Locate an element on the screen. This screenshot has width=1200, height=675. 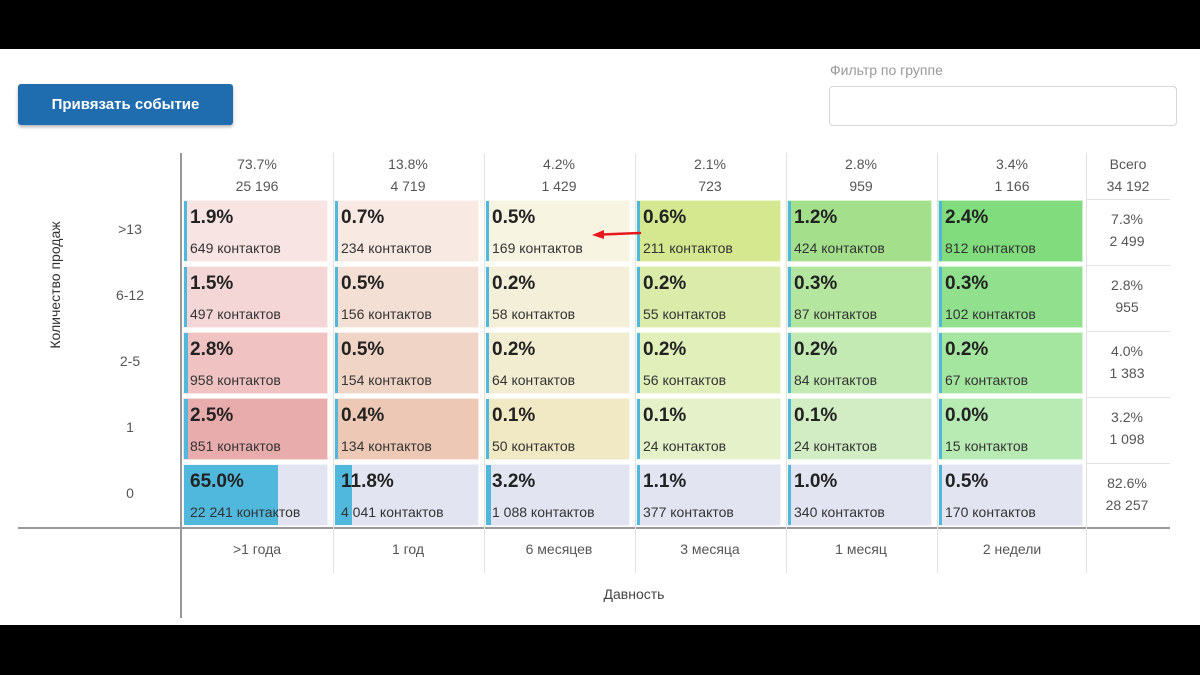
matrix-cell: 11.8% 4 041 контактов is located at coordinates (406, 495).